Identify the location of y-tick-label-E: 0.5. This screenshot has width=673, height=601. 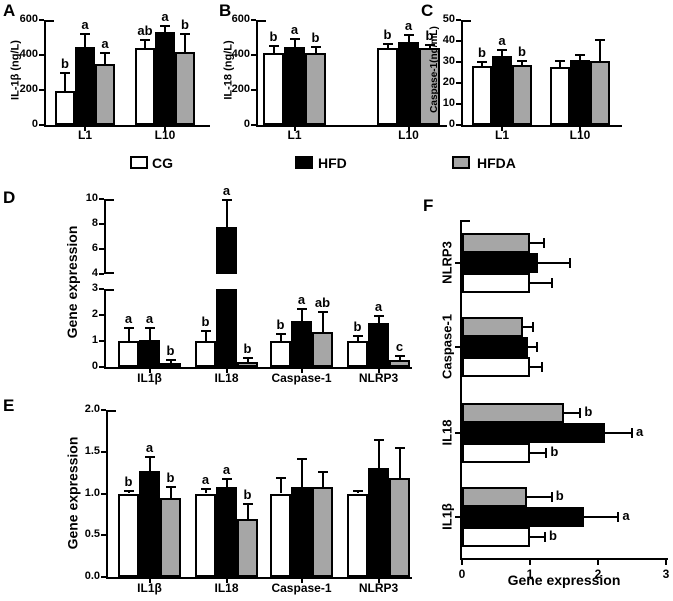
(92, 534).